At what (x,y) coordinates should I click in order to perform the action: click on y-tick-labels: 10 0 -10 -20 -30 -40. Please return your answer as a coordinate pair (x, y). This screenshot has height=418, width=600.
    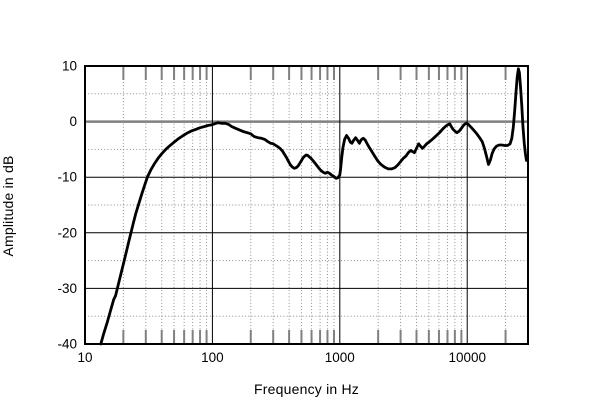
    Looking at the image, I should click on (67, 205).